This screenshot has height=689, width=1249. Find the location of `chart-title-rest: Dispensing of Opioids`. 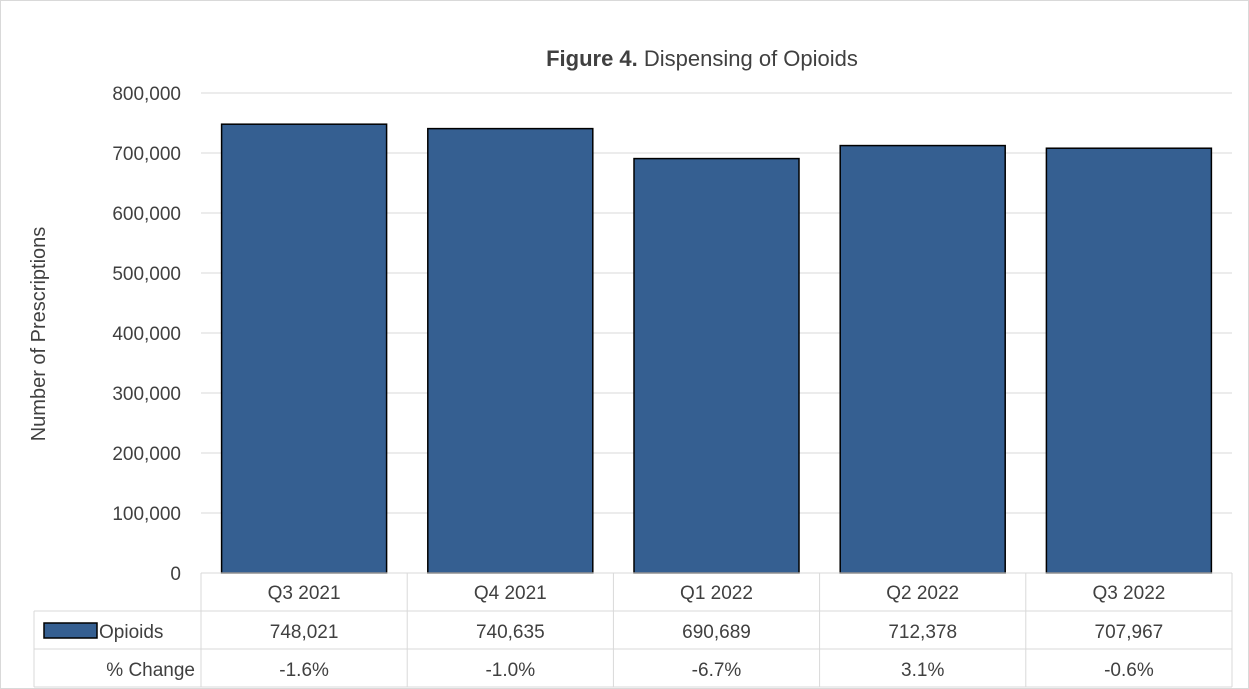

chart-title-rest: Dispensing of Opioids is located at coordinates (748, 58).